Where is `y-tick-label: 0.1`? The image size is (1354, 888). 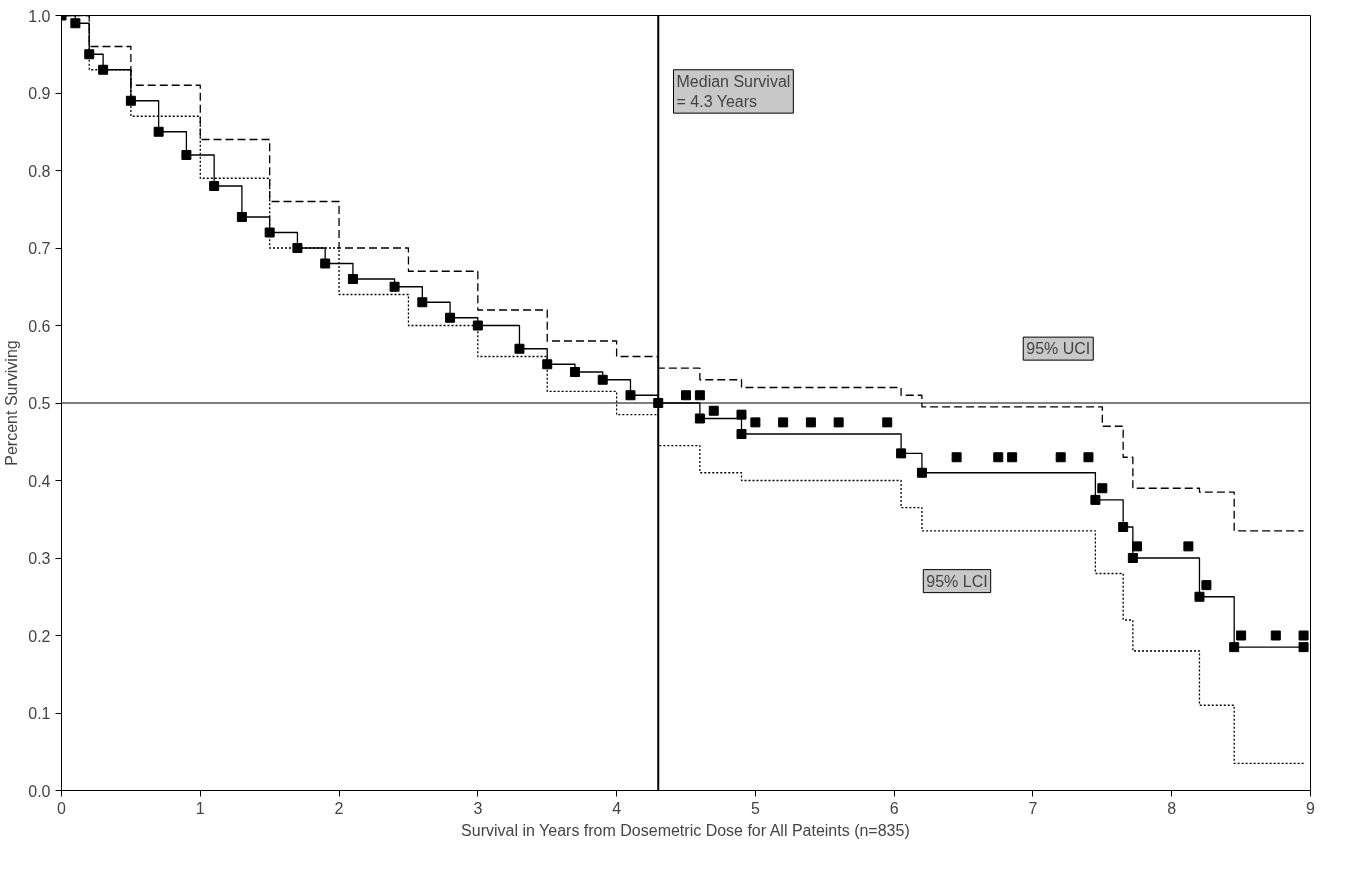 y-tick-label: 0.1 is located at coordinates (39, 713).